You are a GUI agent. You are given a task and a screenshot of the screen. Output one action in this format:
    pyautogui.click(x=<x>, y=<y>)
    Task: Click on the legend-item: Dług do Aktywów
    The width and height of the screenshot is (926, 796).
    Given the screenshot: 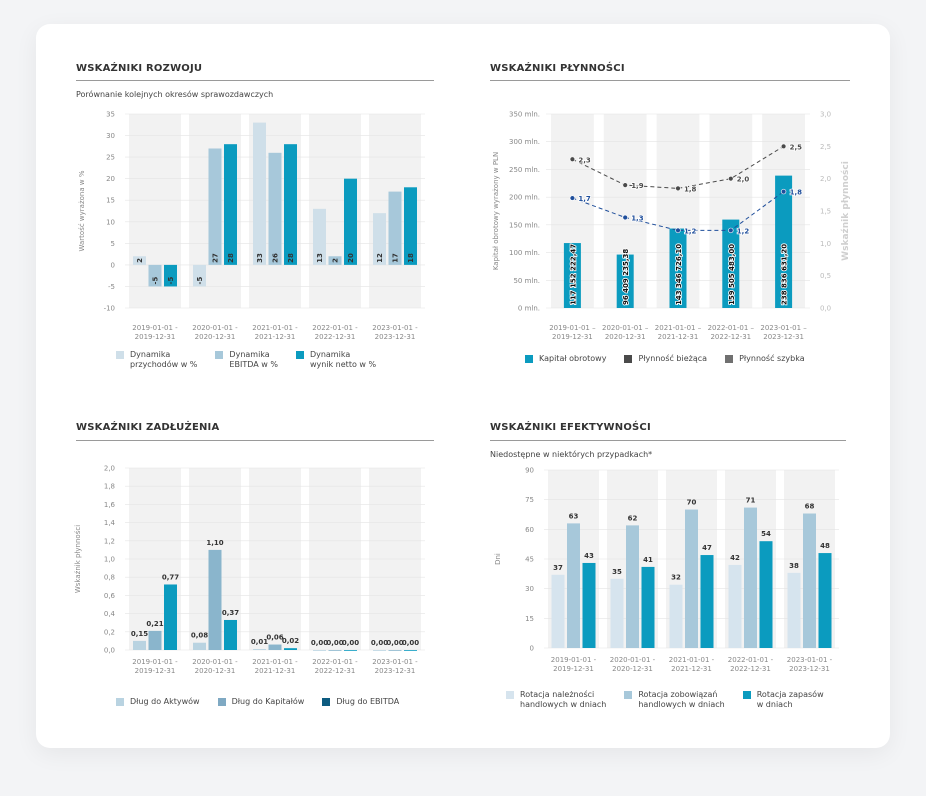 What is the action you would take?
    pyautogui.click(x=158, y=702)
    